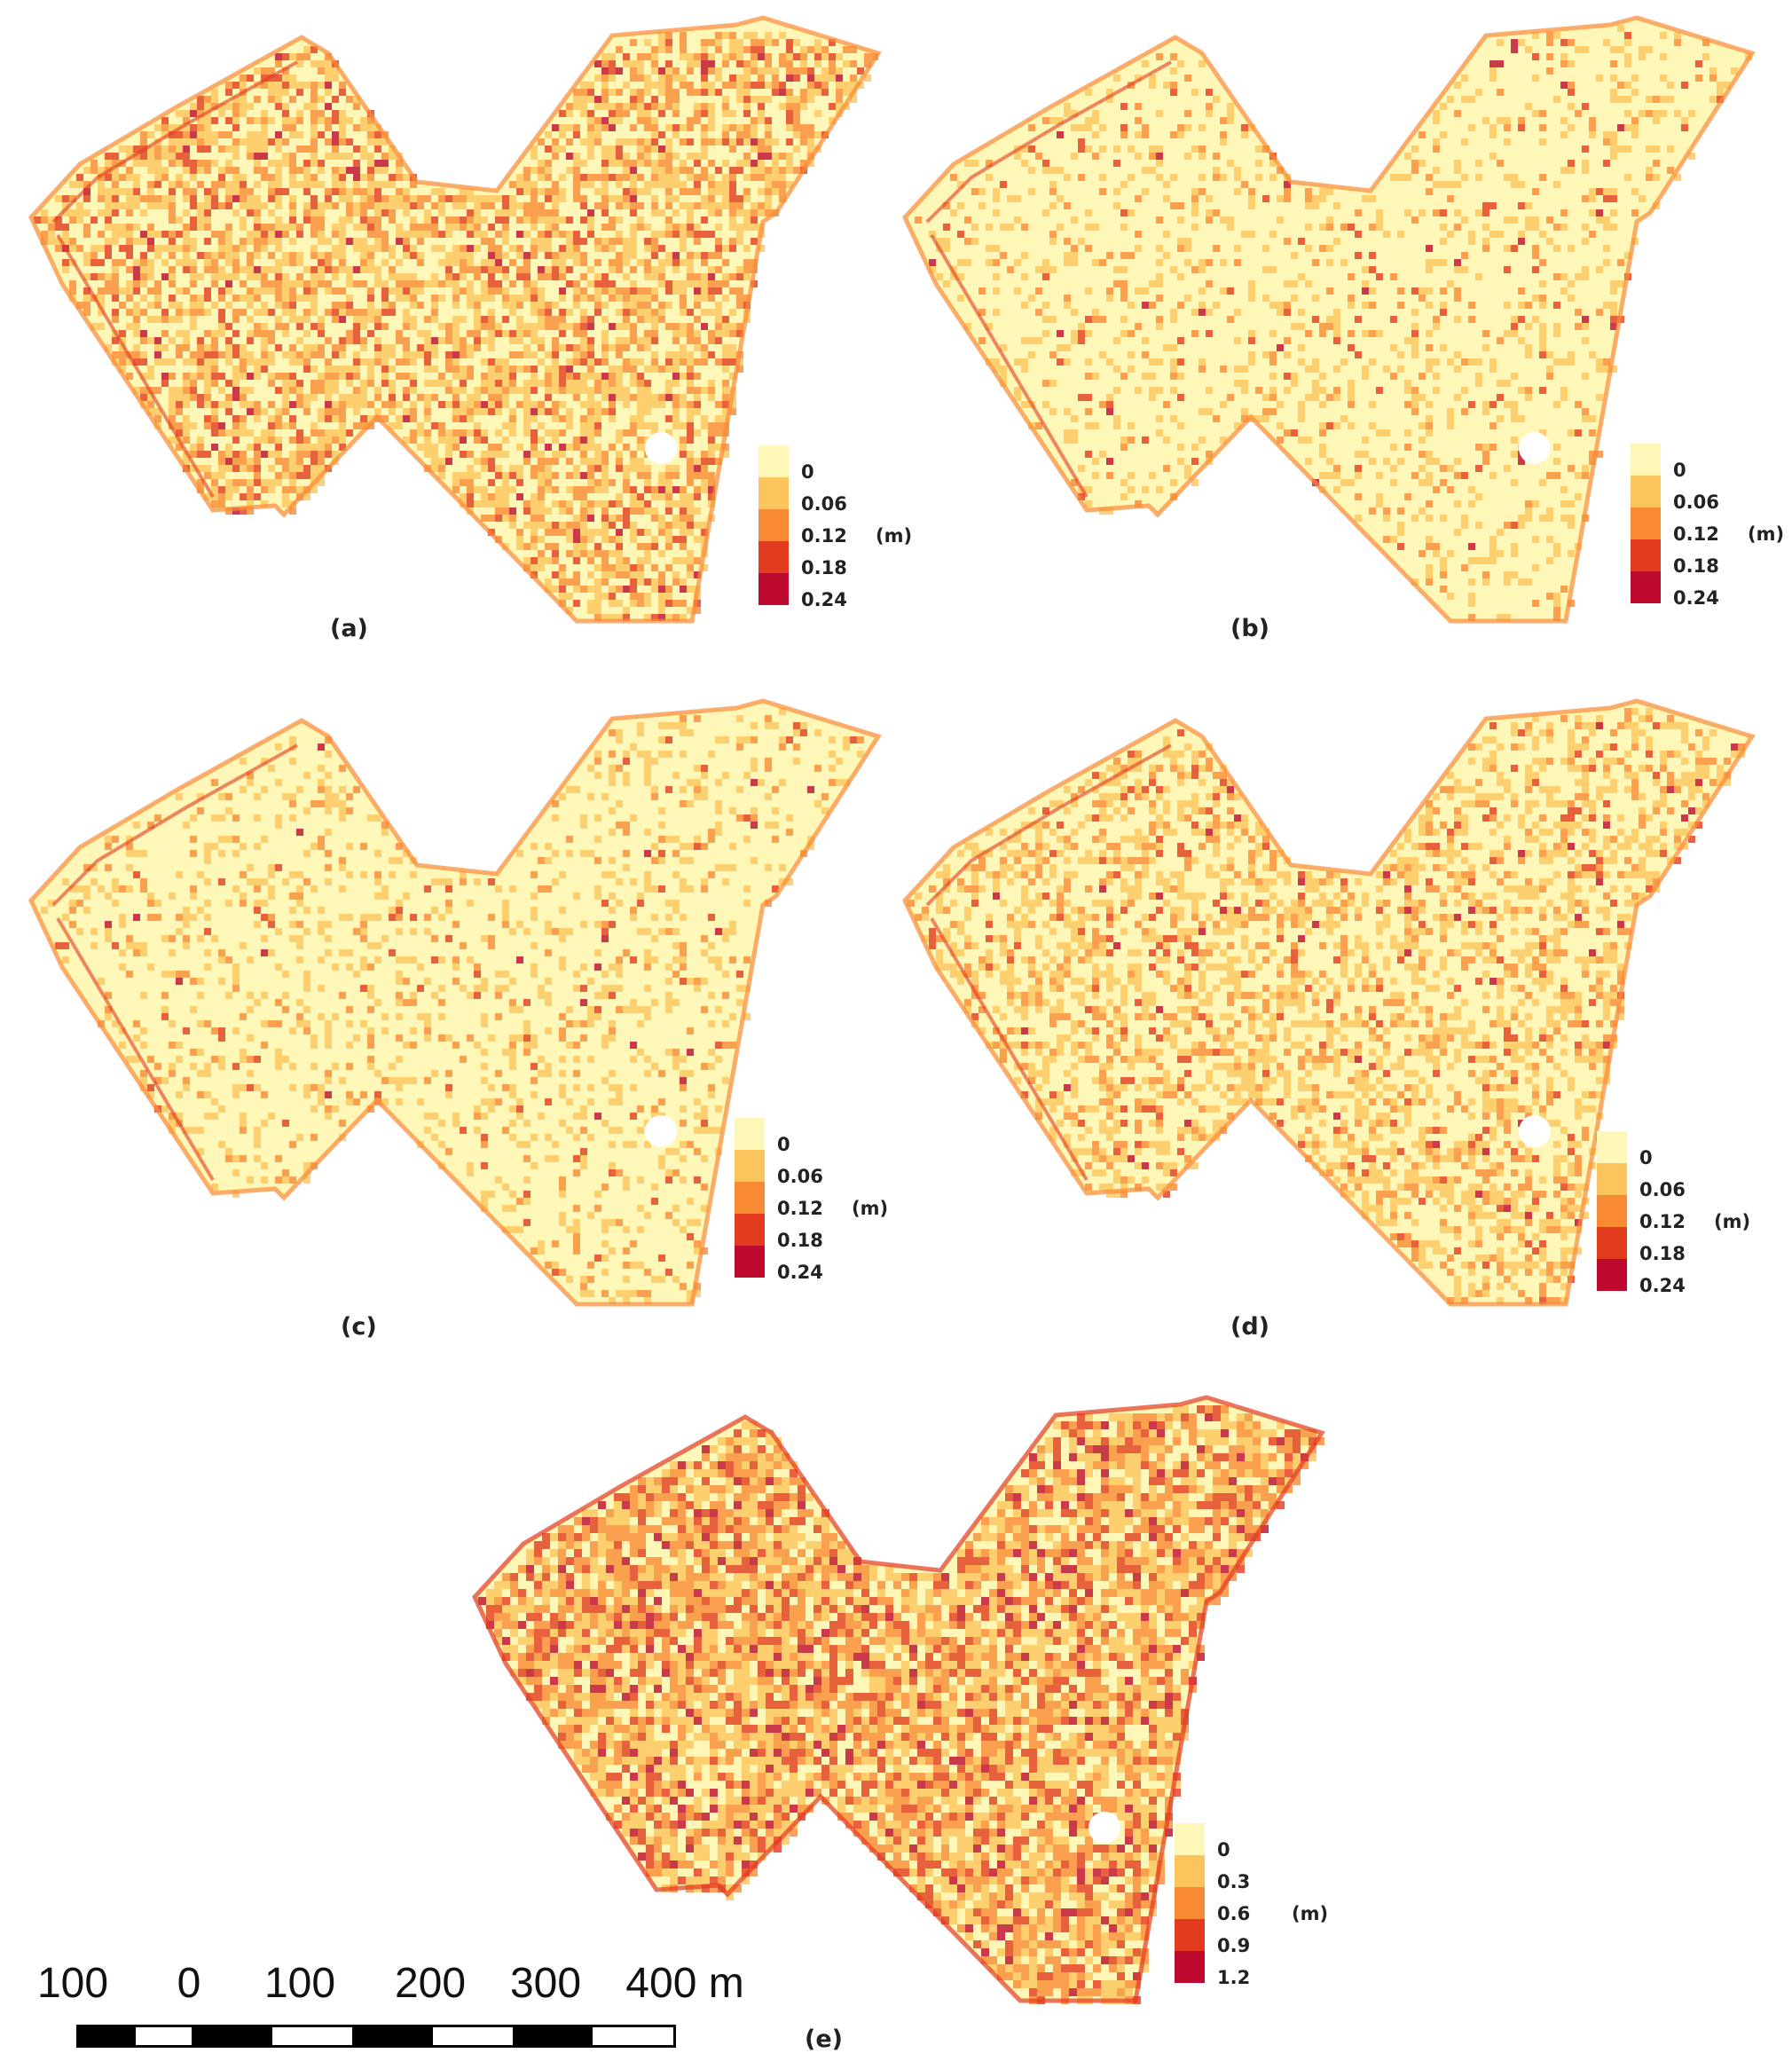  I want to click on scale-bar: 100 0 100 200 300 400 m, so click(385, 2008).